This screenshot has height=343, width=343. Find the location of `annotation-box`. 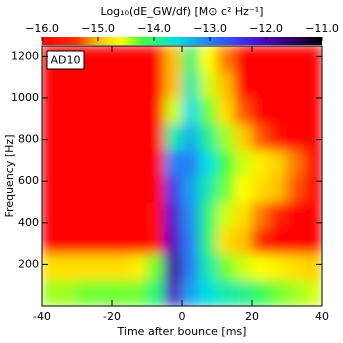

annotation-box is located at coordinates (65, 60).